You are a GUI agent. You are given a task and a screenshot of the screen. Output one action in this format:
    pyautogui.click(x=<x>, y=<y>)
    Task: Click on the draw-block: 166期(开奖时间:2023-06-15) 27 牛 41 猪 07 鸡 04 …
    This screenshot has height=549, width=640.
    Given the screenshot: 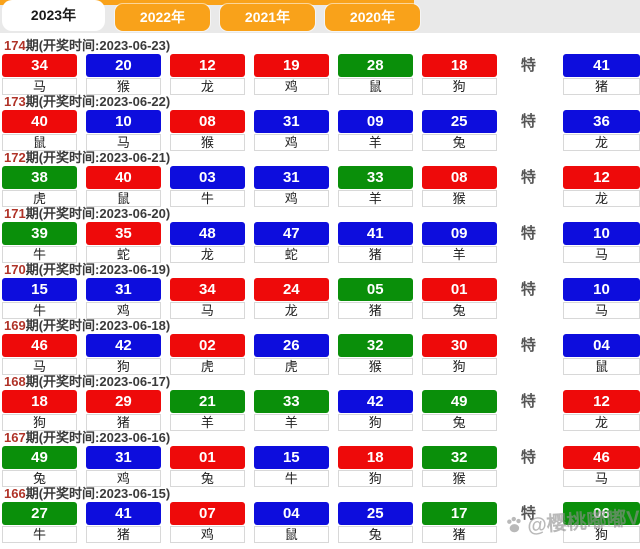 What is the action you would take?
    pyautogui.click(x=320, y=514)
    